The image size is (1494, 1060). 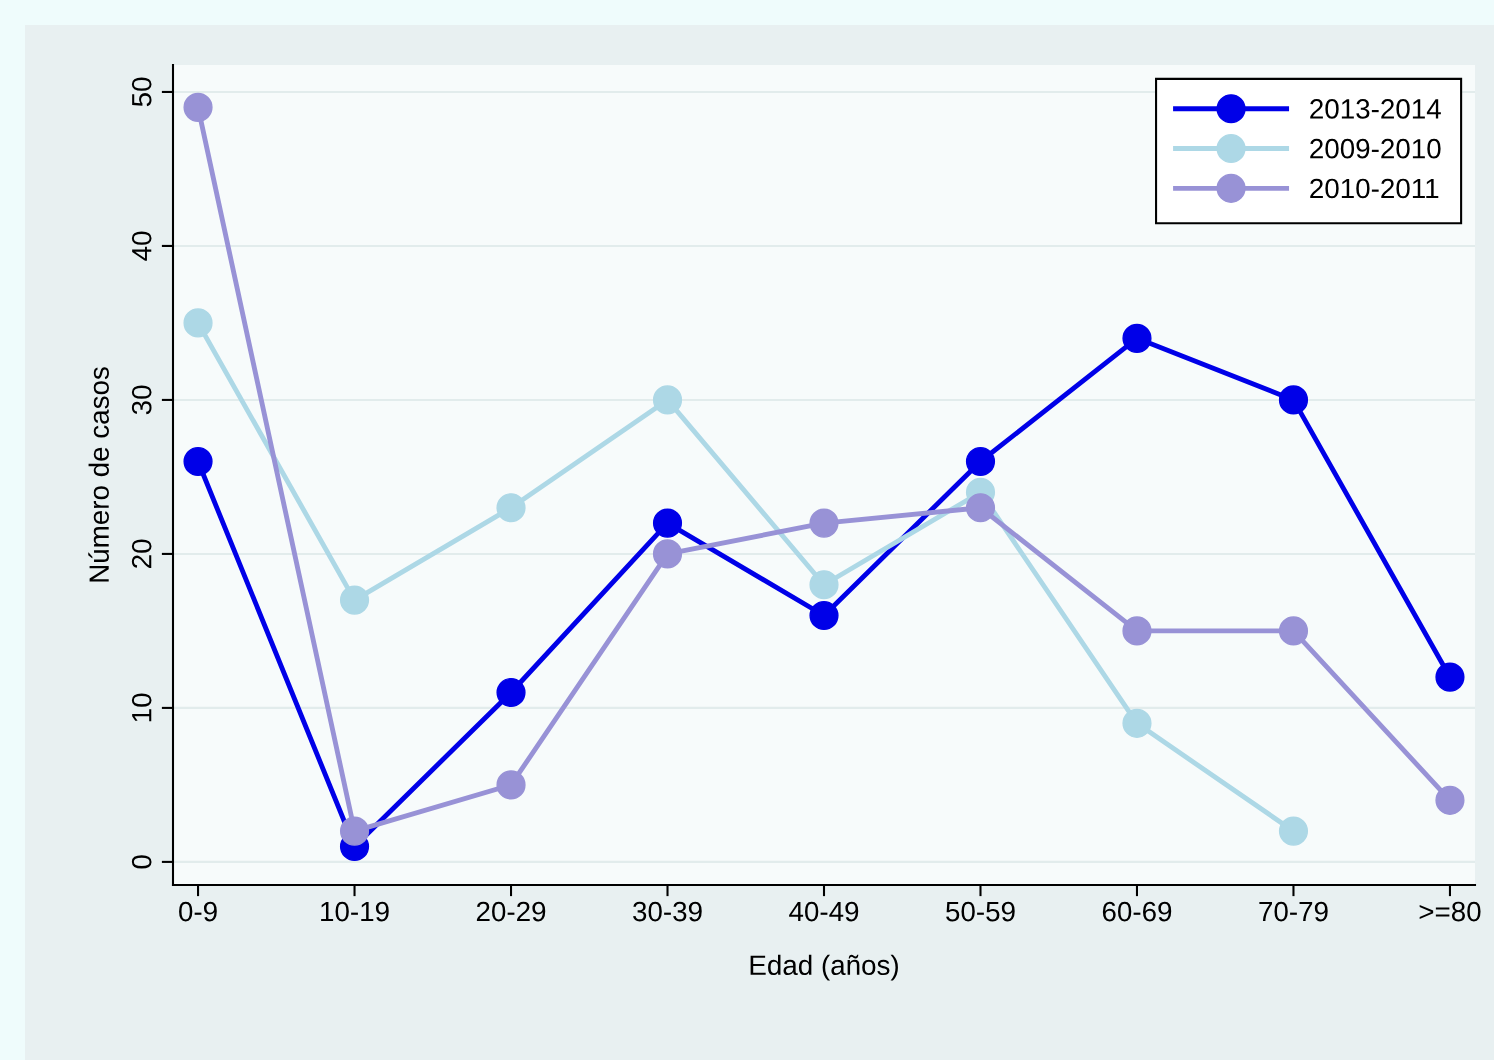 What do you see at coordinates (98, 474) in the screenshot?
I see `y-axis-title: Número de casos` at bounding box center [98, 474].